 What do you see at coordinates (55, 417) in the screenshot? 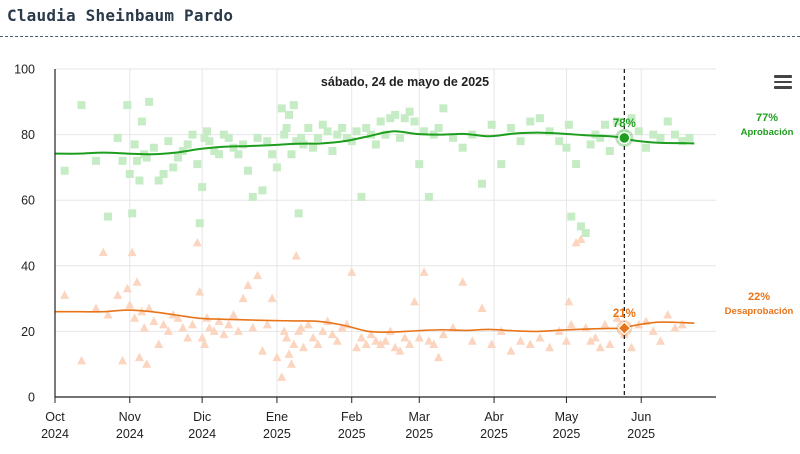
I see `x-tick-month: Oct` at bounding box center [55, 417].